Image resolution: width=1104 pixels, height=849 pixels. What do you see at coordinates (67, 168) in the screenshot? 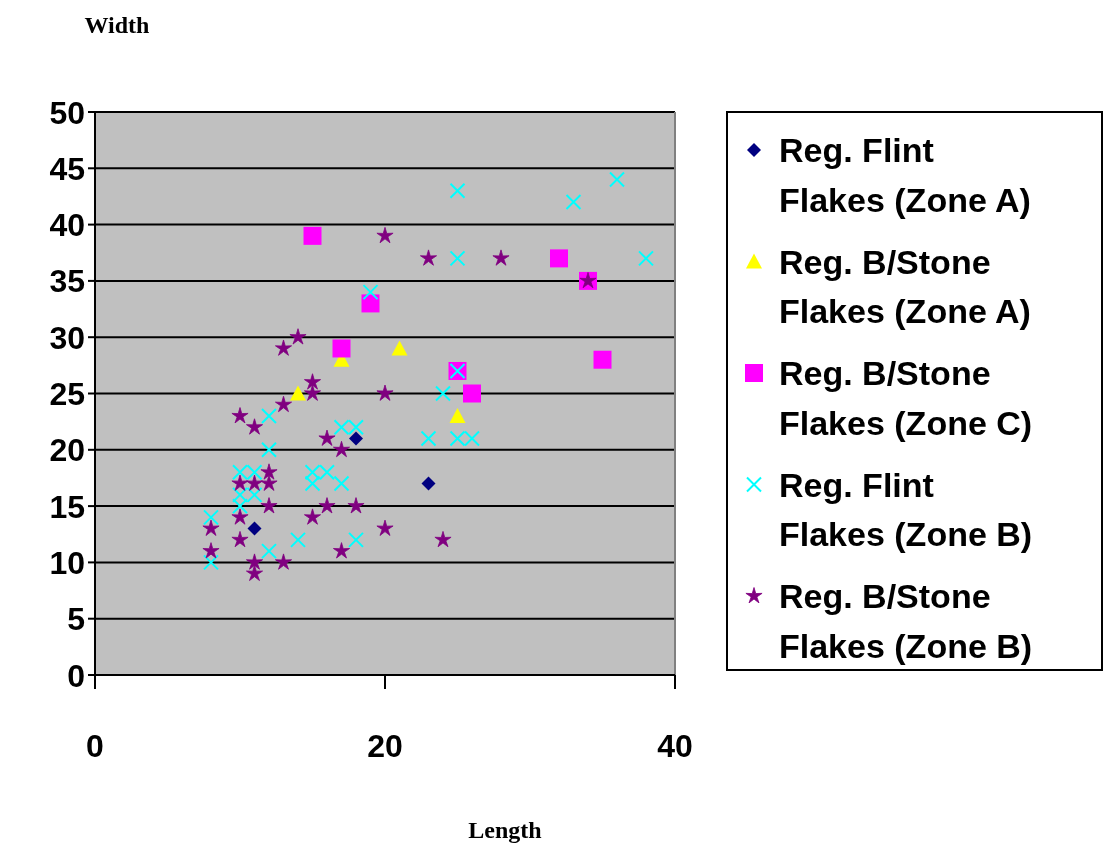
I see `y-tick-label: 45` at bounding box center [67, 168].